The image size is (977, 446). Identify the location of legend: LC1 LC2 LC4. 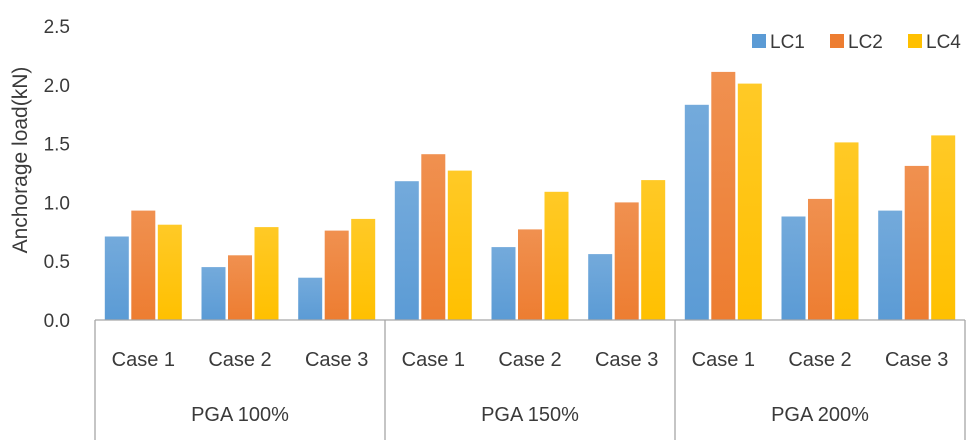
(856, 42).